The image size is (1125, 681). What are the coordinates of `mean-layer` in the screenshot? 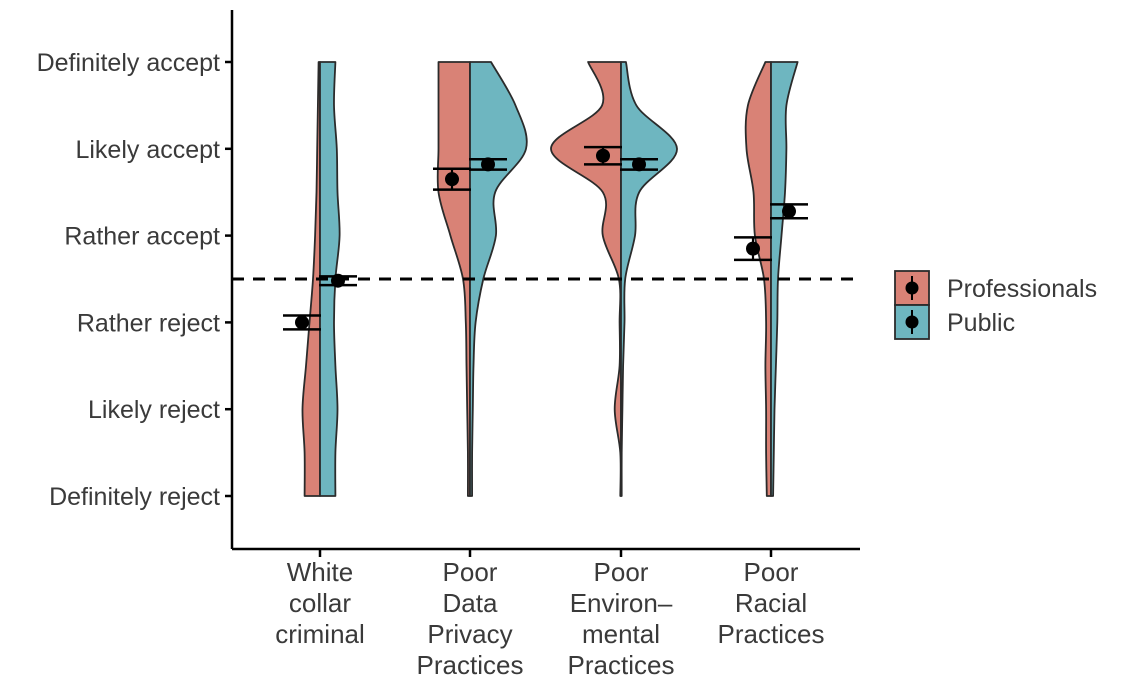 It's located at (545, 238).